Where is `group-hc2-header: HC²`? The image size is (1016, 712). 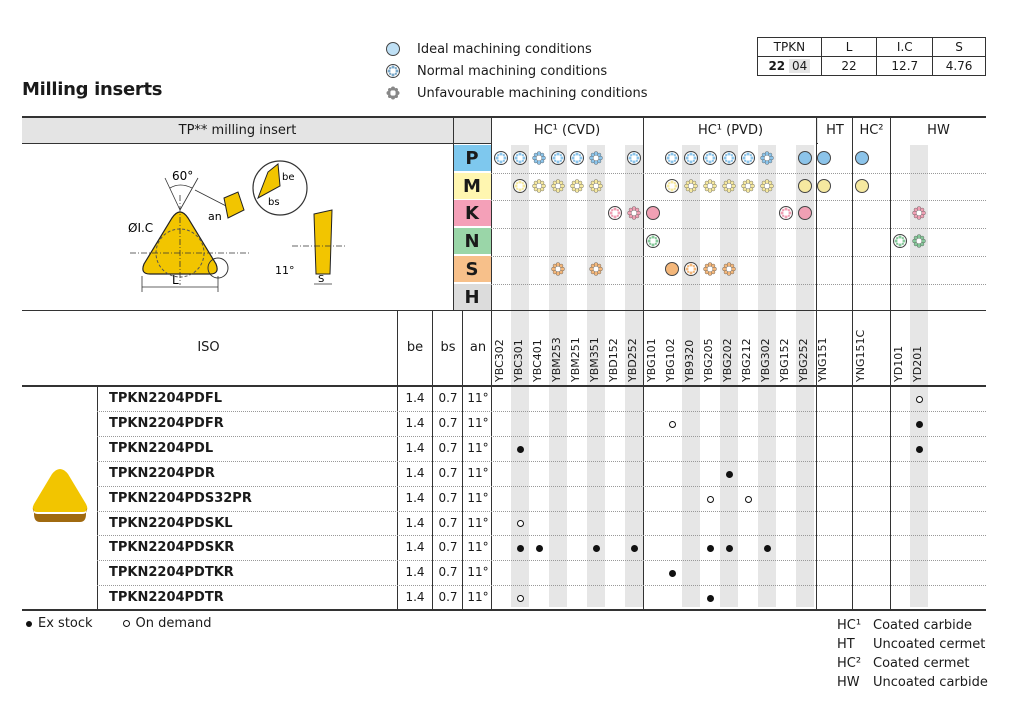
group-hc2-header: HC² is located at coordinates (871, 131).